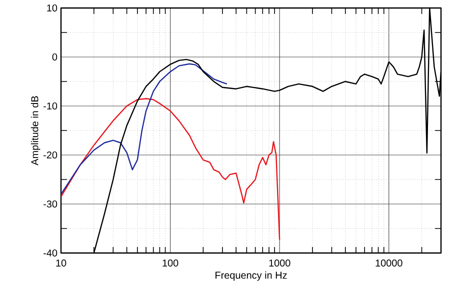 Image resolution: width=450 pixels, height=299 pixels. What do you see at coordinates (61, 263) in the screenshot?
I see `x-tick-label: 10` at bounding box center [61, 263].